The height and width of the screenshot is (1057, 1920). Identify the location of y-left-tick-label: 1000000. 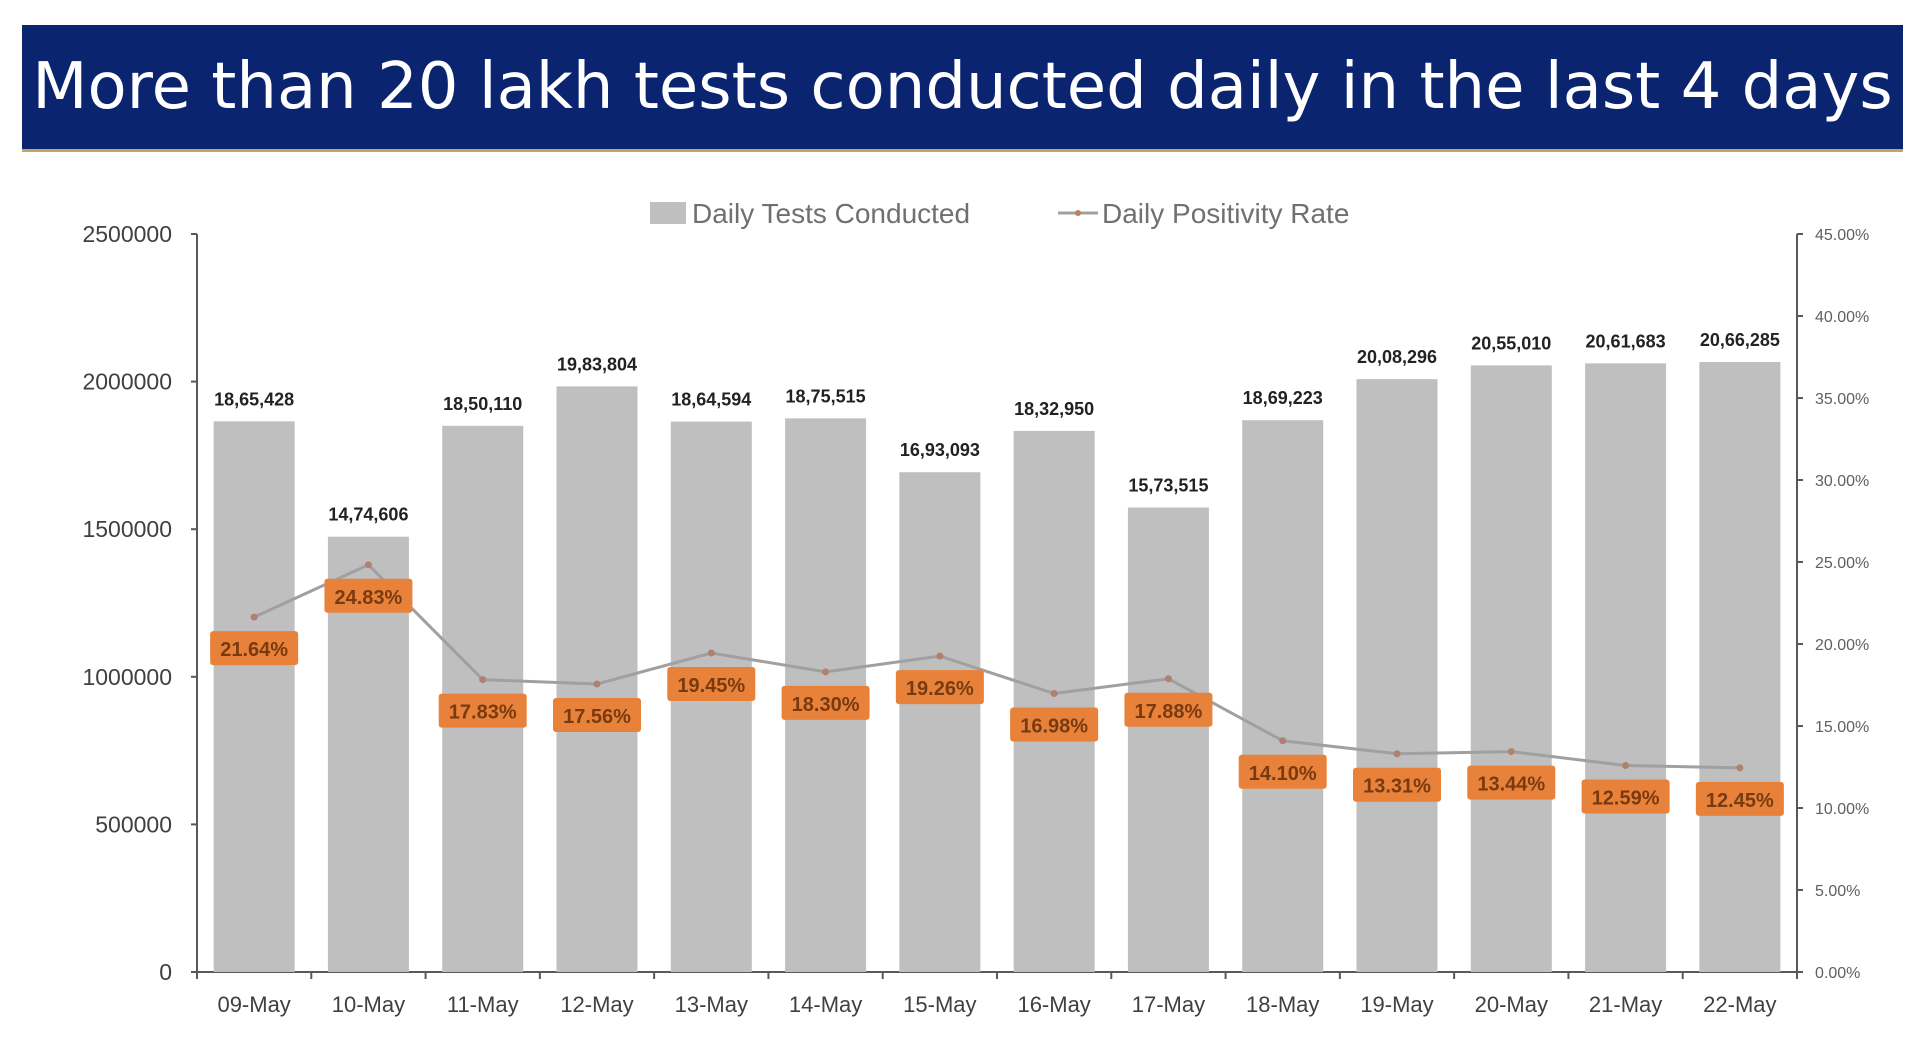
(127, 677).